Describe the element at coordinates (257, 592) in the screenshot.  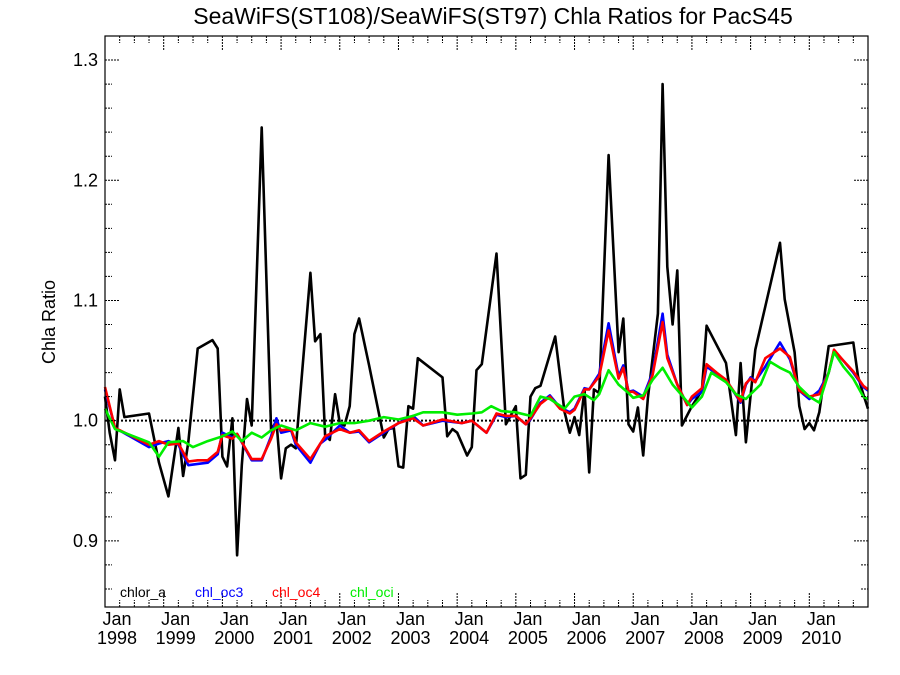
I see `legend: chlor_a chl_oc3 chl_oc4 chl_oci` at that location.